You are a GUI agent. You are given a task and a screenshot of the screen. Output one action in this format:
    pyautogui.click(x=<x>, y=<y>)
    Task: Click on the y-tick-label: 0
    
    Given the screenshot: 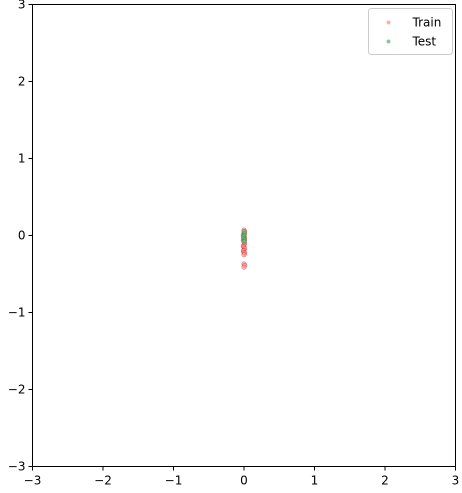 What is the action you would take?
    pyautogui.click(x=22, y=236)
    